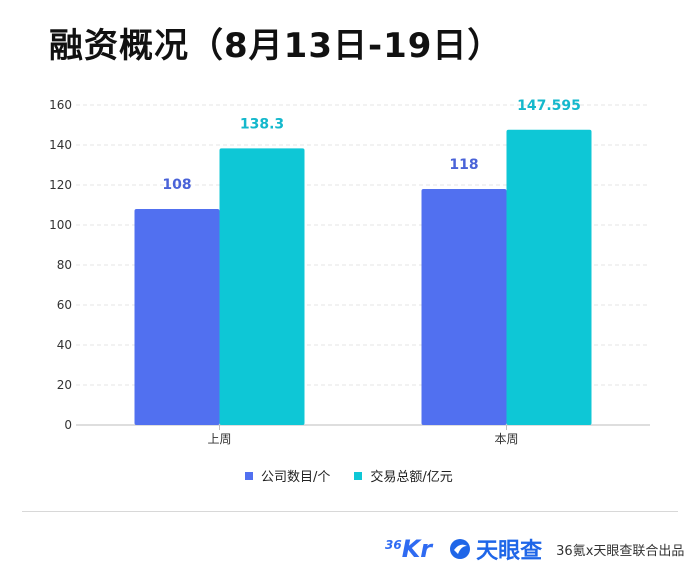  Describe the element at coordinates (64, 305) in the screenshot. I see `y-tick-label: 60` at that location.